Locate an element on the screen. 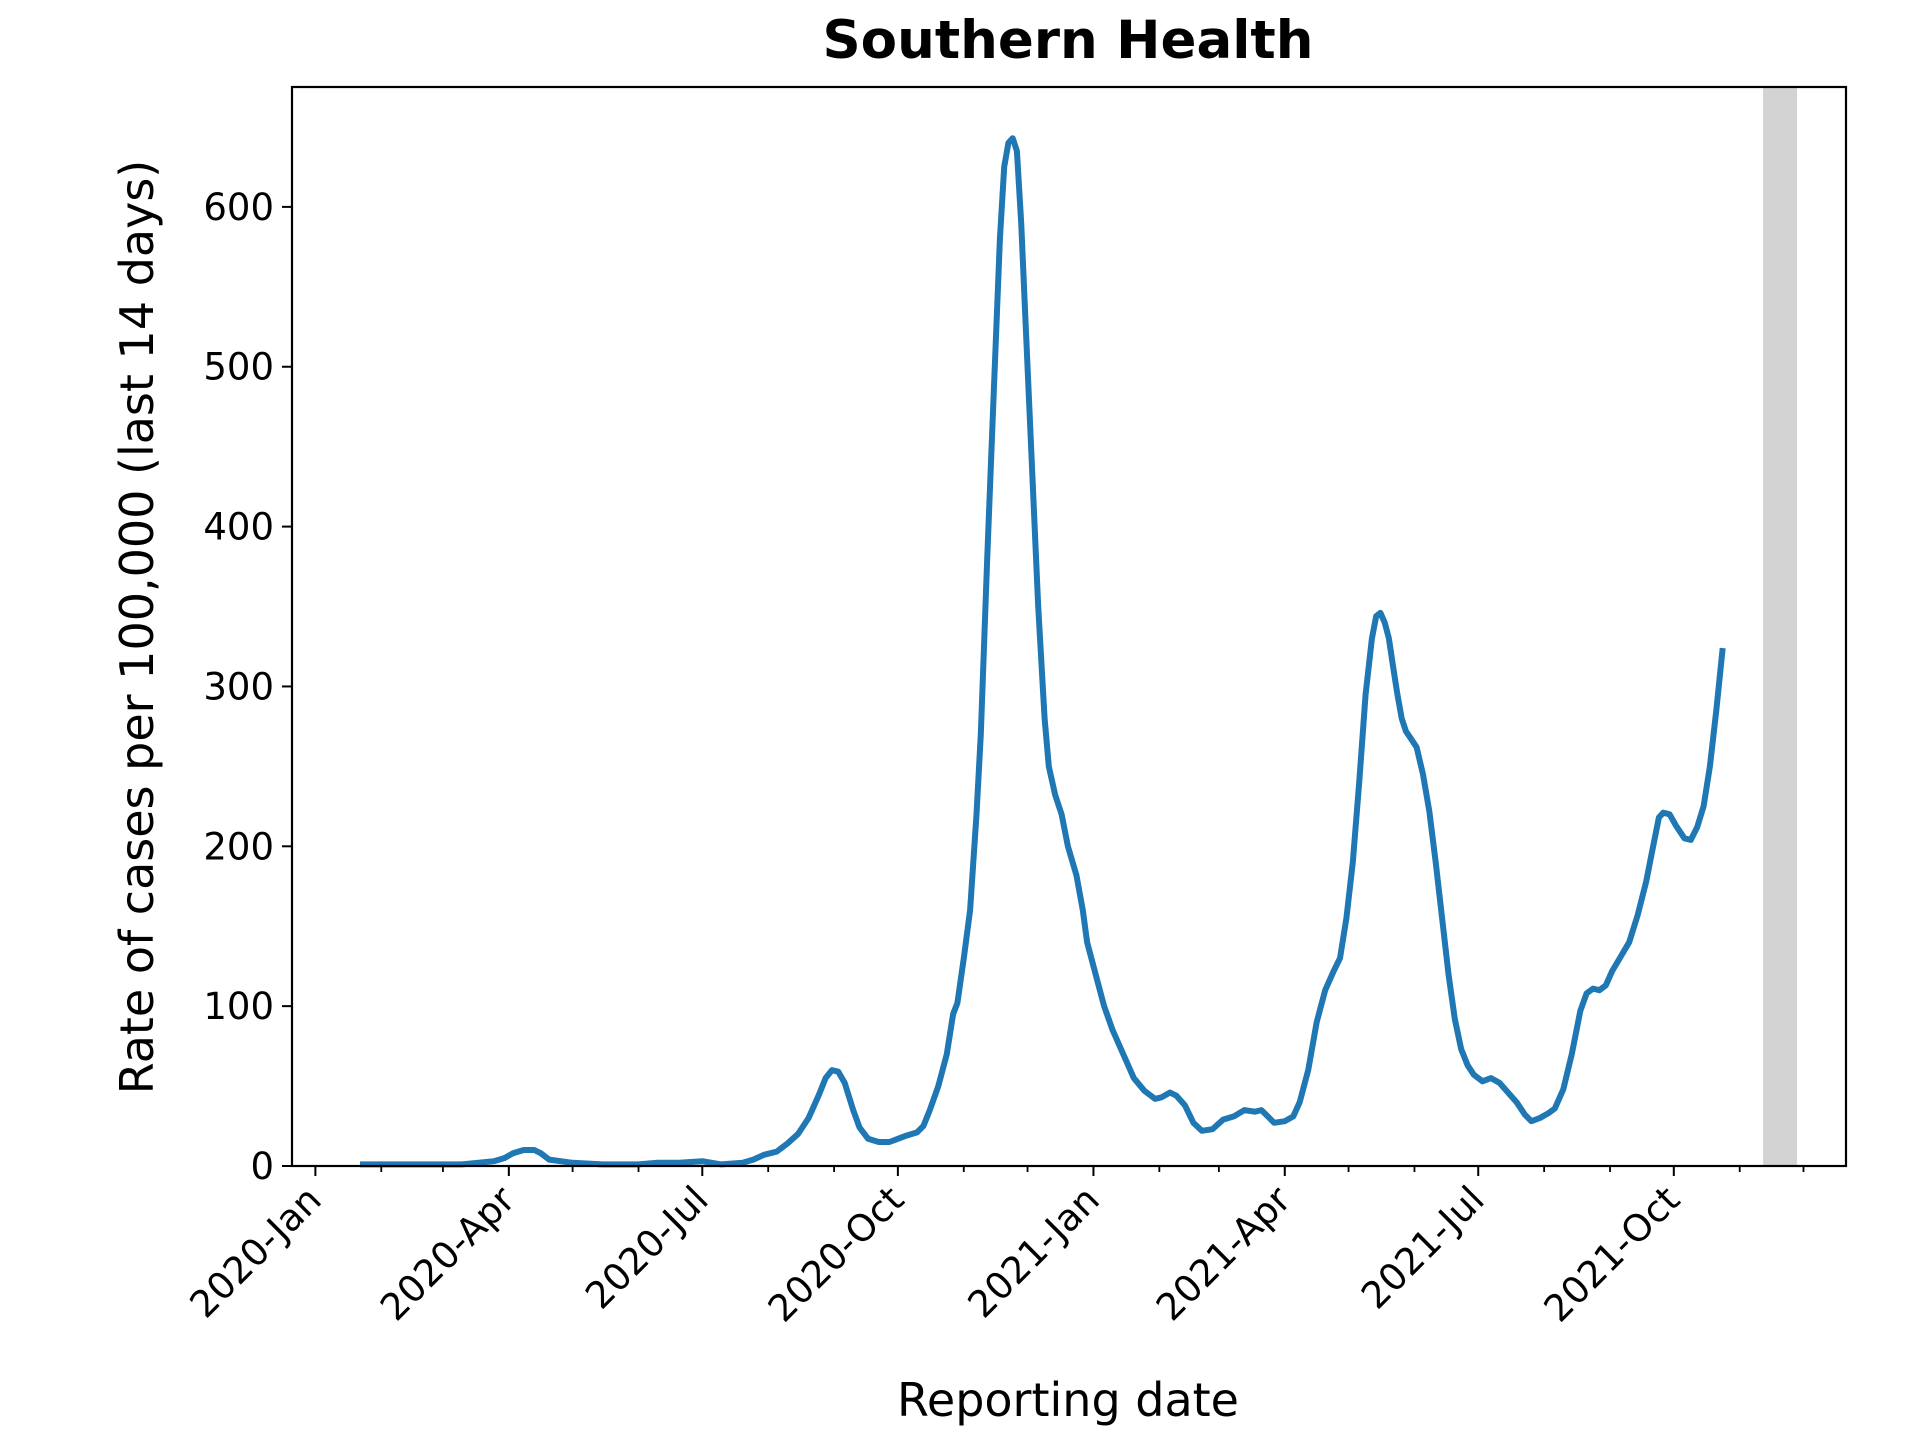 Image resolution: width=1920 pixels, height=1440 pixels. shaded-region is located at coordinates (1780, 626).